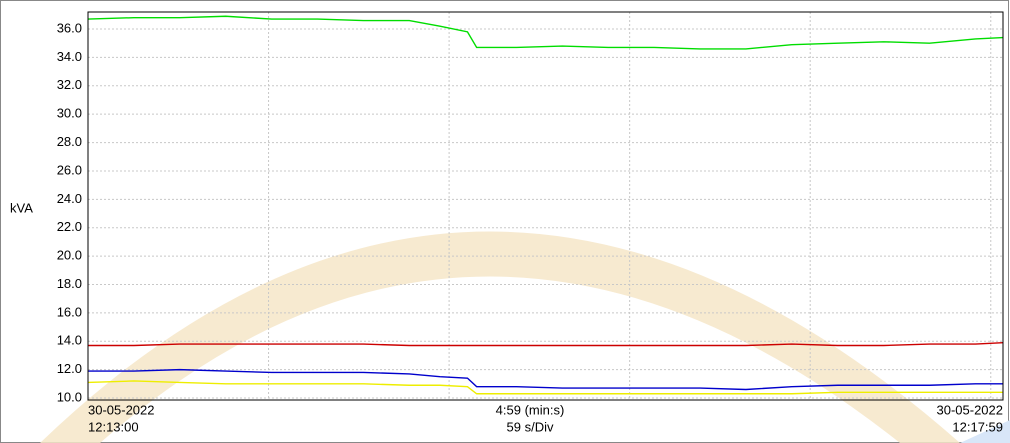 The height and width of the screenshot is (443, 1010). What do you see at coordinates (530, 426) in the screenshot?
I see `x-label: 59 s/Div` at bounding box center [530, 426].